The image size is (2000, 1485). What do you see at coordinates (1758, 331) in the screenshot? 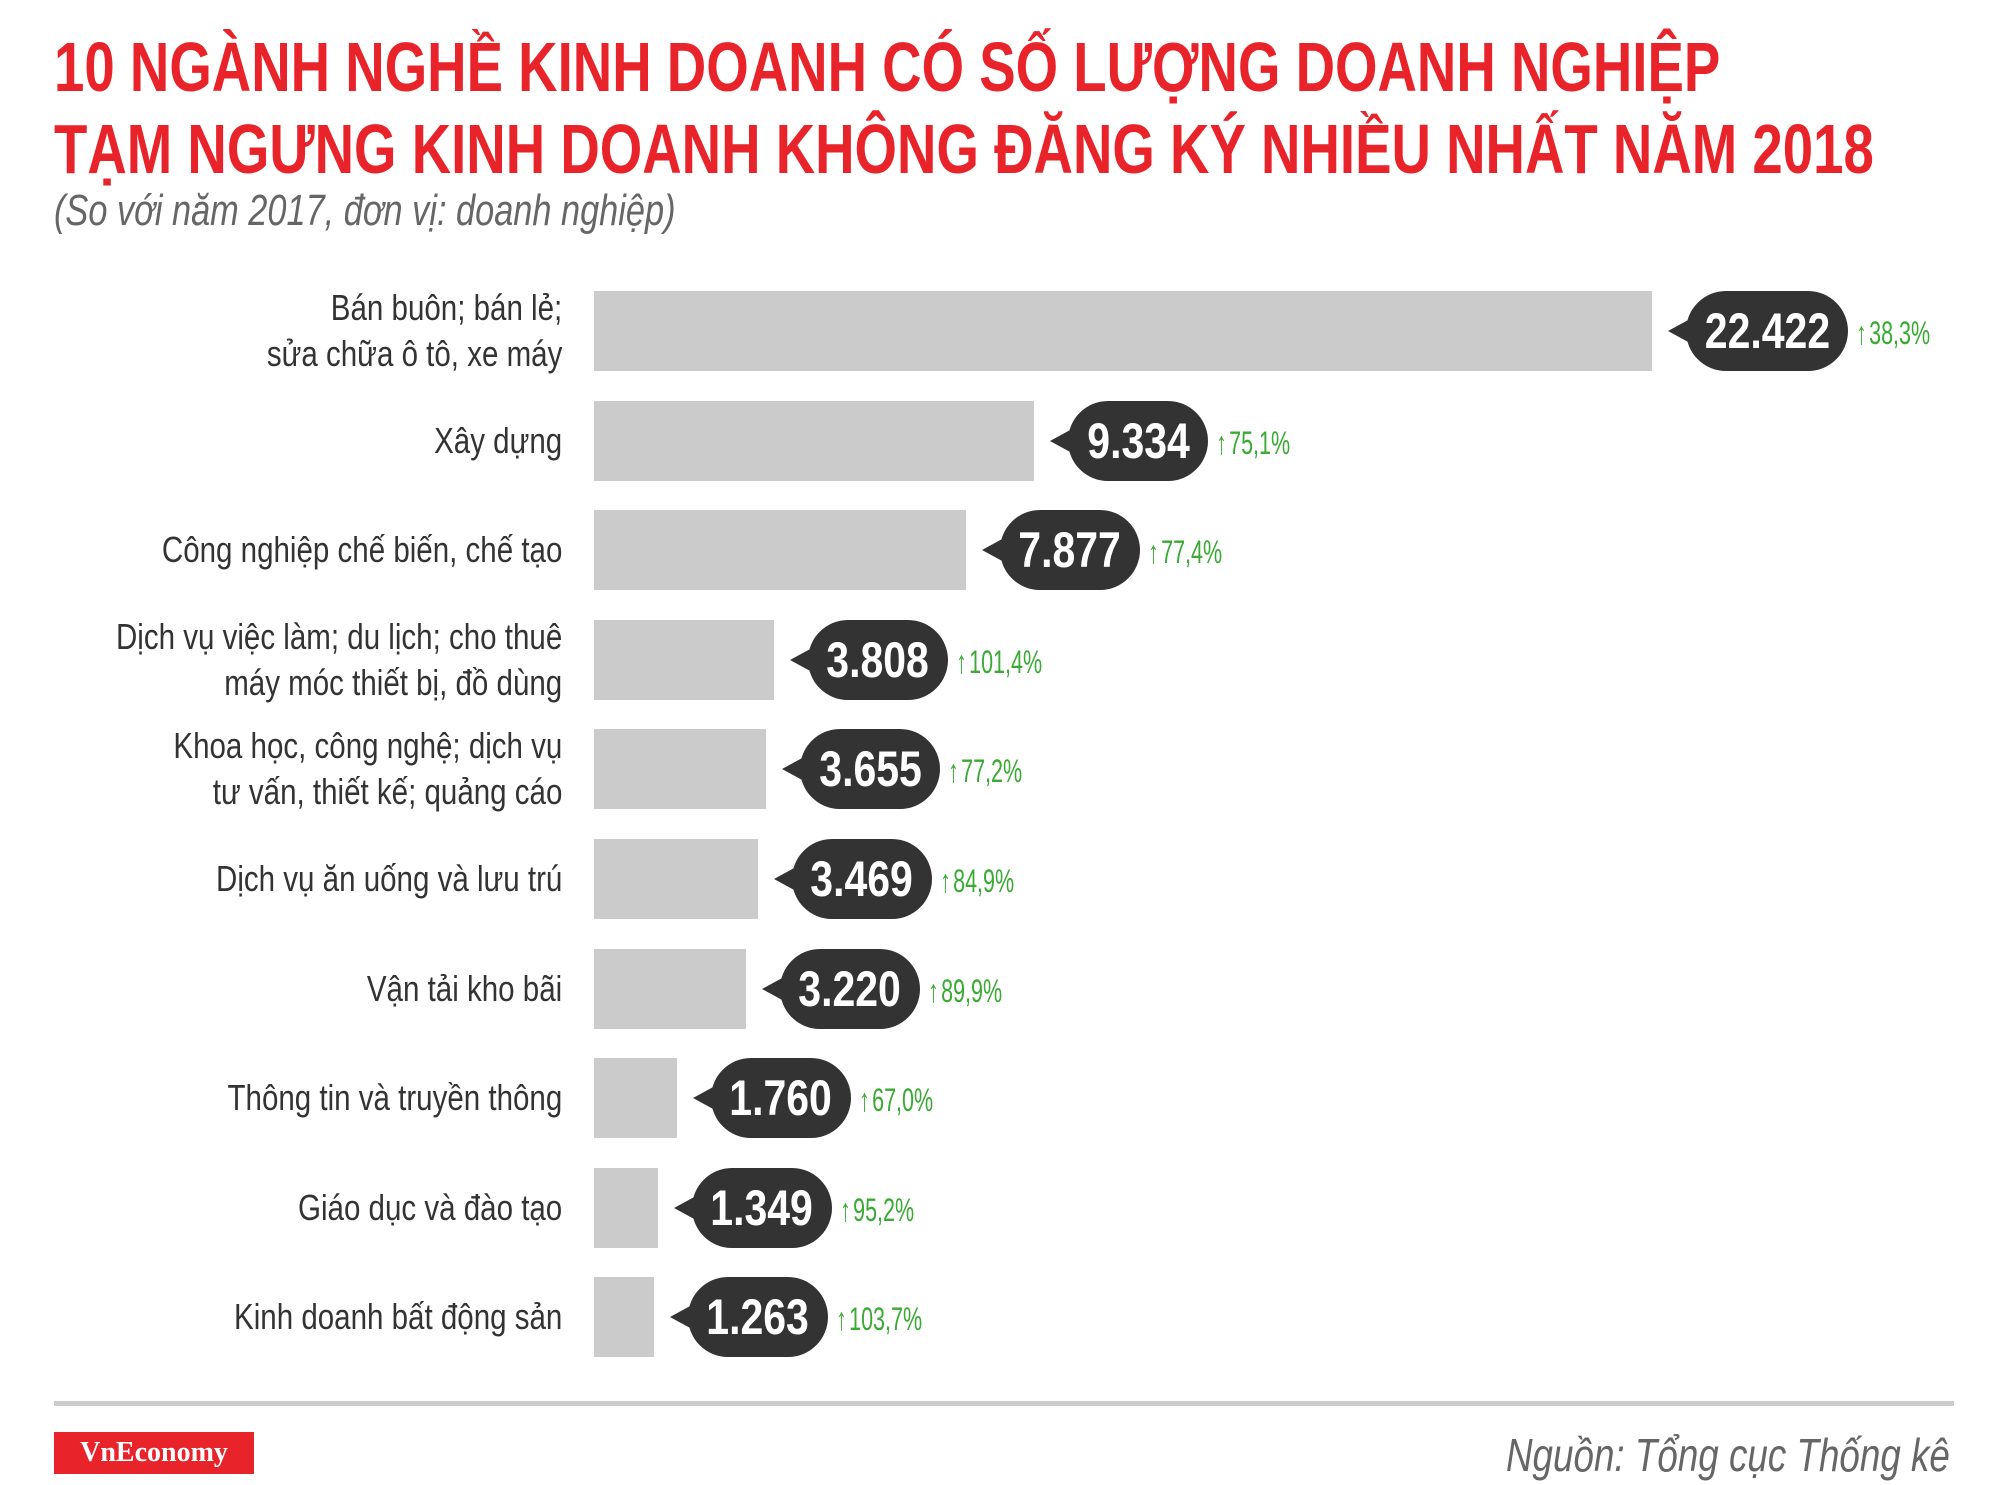
I see `value-label: 22.422` at bounding box center [1758, 331].